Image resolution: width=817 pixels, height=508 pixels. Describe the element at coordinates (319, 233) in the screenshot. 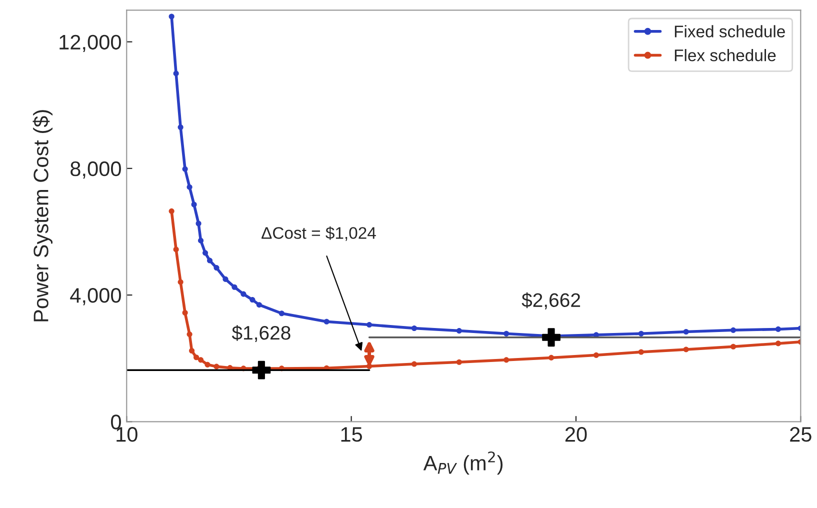

I see `annotation: ΔCost = $1,024` at that location.